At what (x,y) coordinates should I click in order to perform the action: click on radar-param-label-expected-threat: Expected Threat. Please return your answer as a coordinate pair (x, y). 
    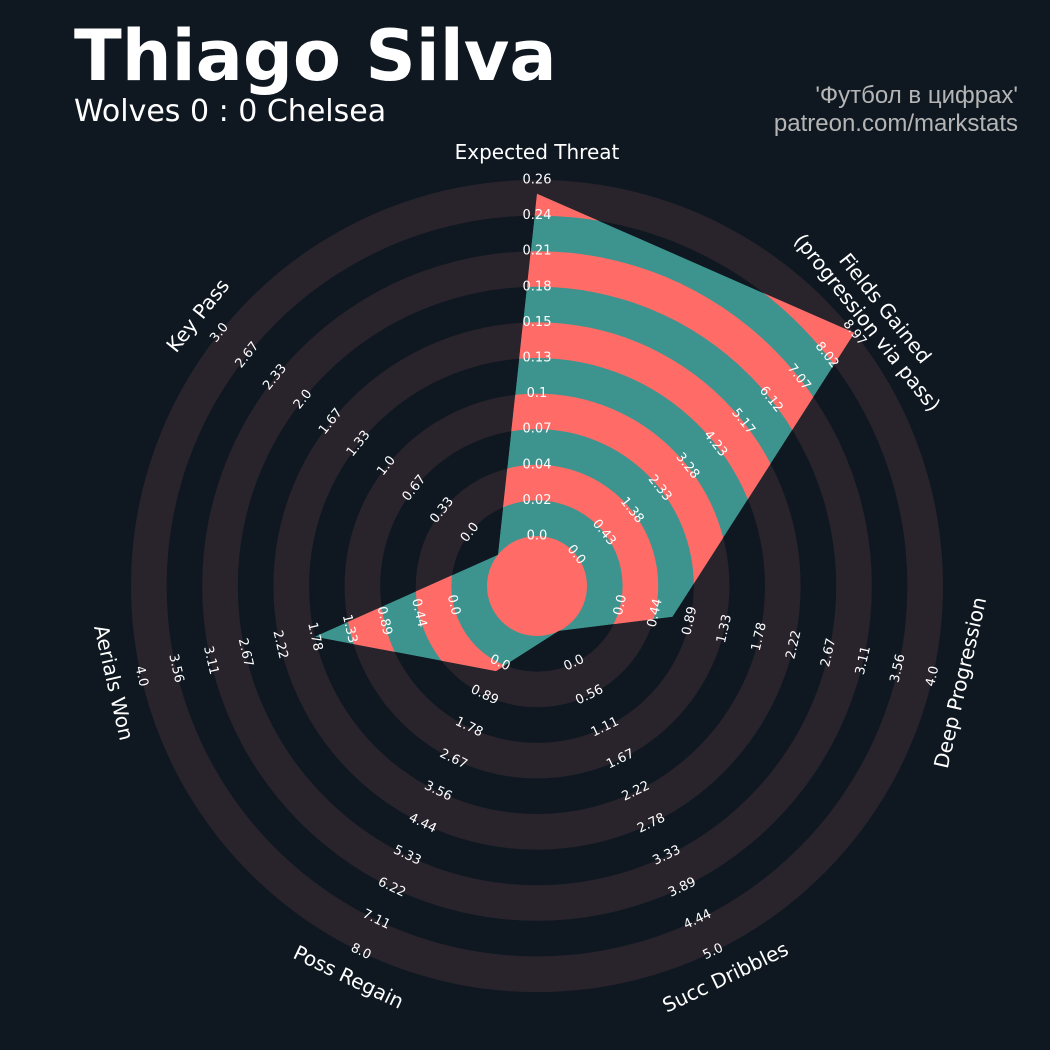
    Looking at the image, I should click on (537, 152).